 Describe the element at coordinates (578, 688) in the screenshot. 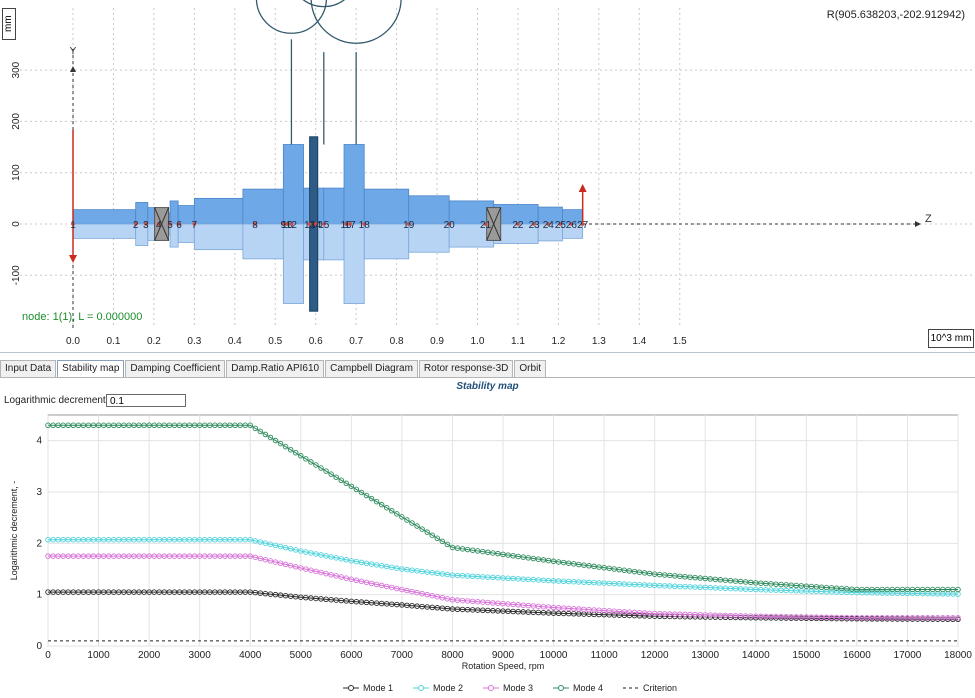

I see `legend-entry: Mode 4` at that location.